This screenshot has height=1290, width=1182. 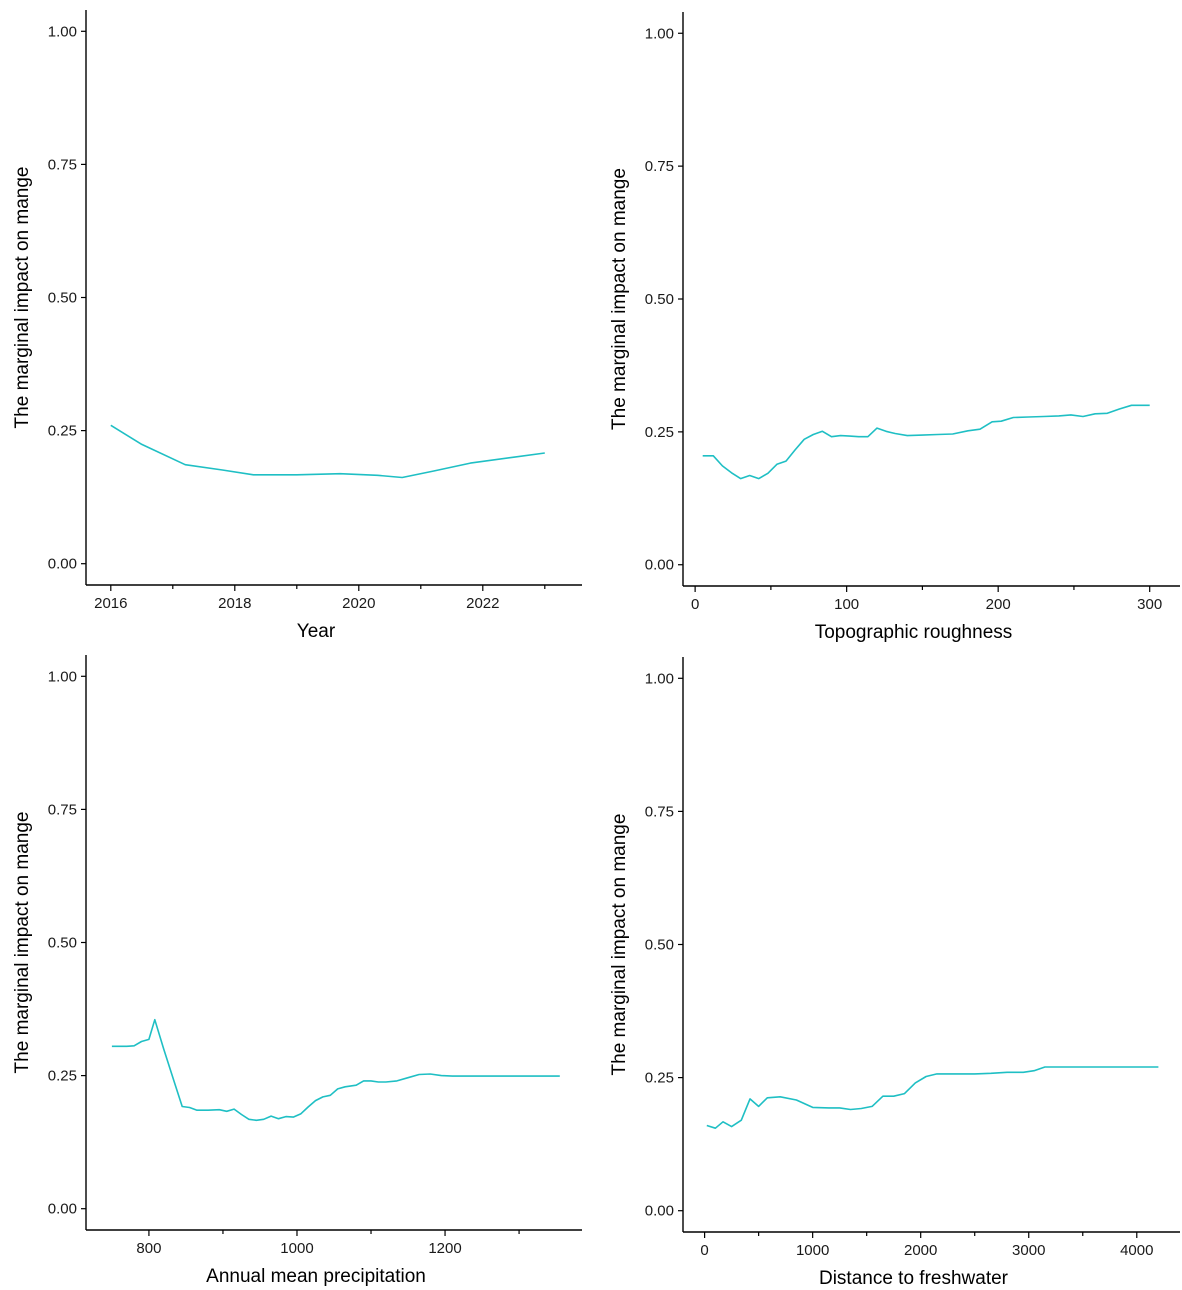 I want to click on x-tick-label: 2016, so click(x=110, y=603).